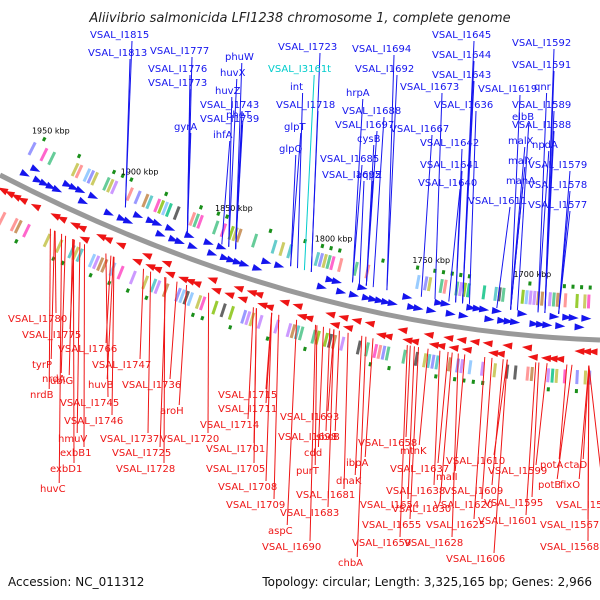 This screenshot has height=600, width=600. I want to click on forward-gene-label: VSAL_I1636, so click(463, 105).